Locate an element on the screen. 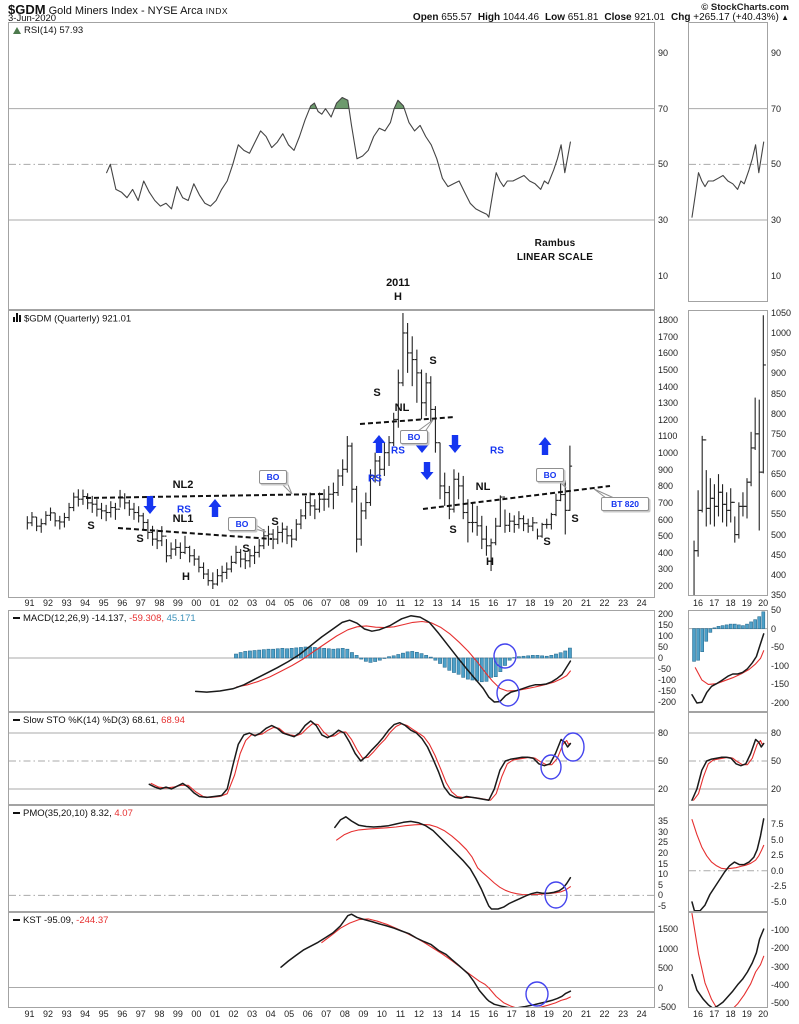  pmo-mini-axis-label: 0.0 is located at coordinates (777, 870).